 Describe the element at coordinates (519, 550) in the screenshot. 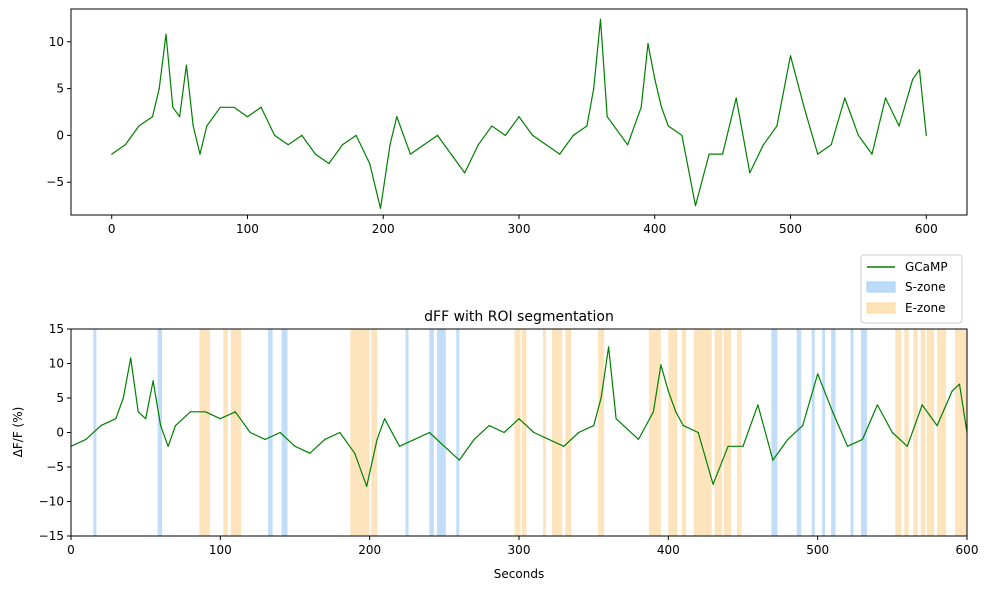

I see `x-tick-label: 300` at that location.